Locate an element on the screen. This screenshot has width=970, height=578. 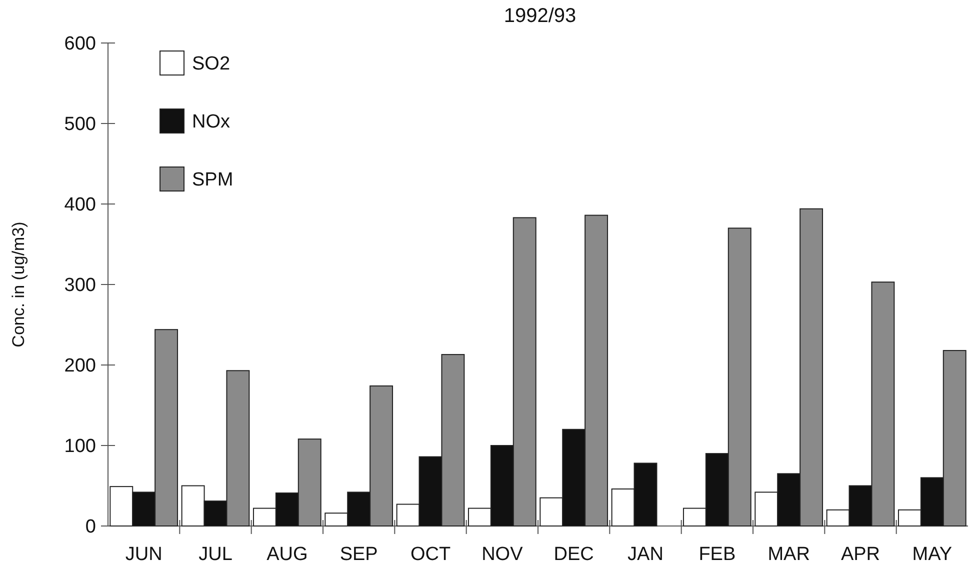
x-tick-label: NOV is located at coordinates (503, 554).